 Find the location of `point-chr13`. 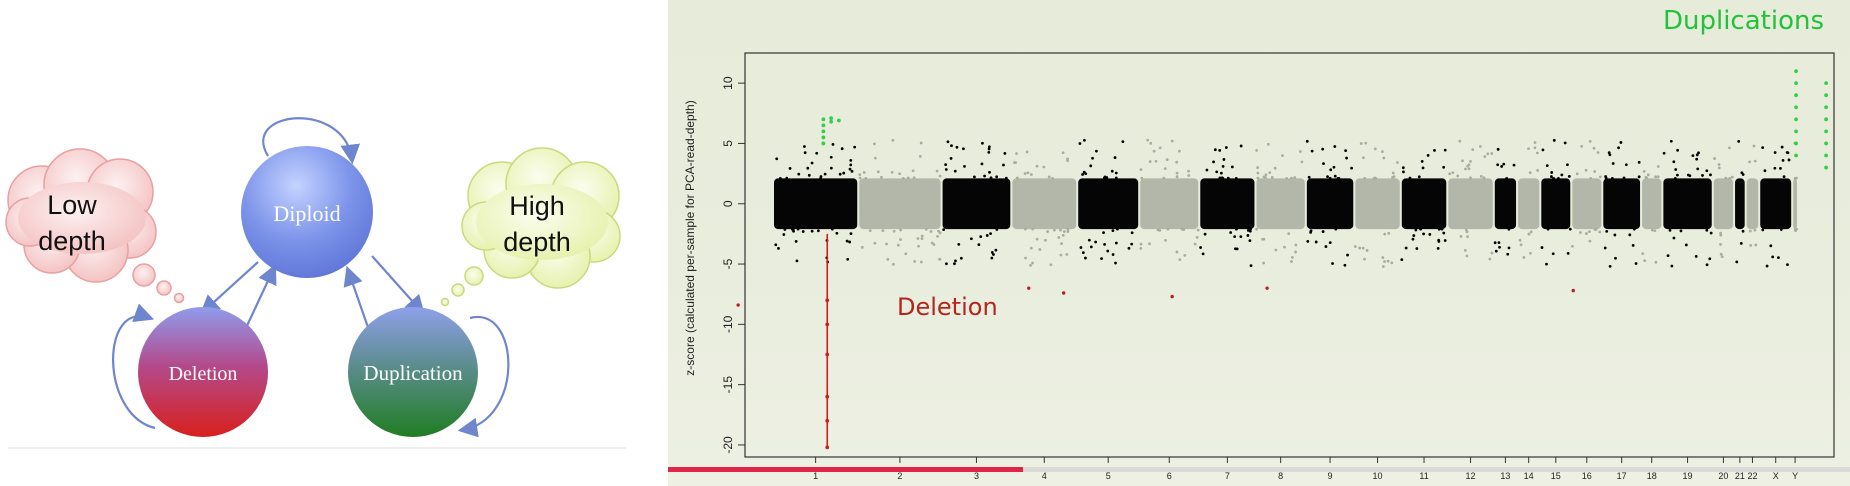

point-chr13 is located at coordinates (1498, 165).